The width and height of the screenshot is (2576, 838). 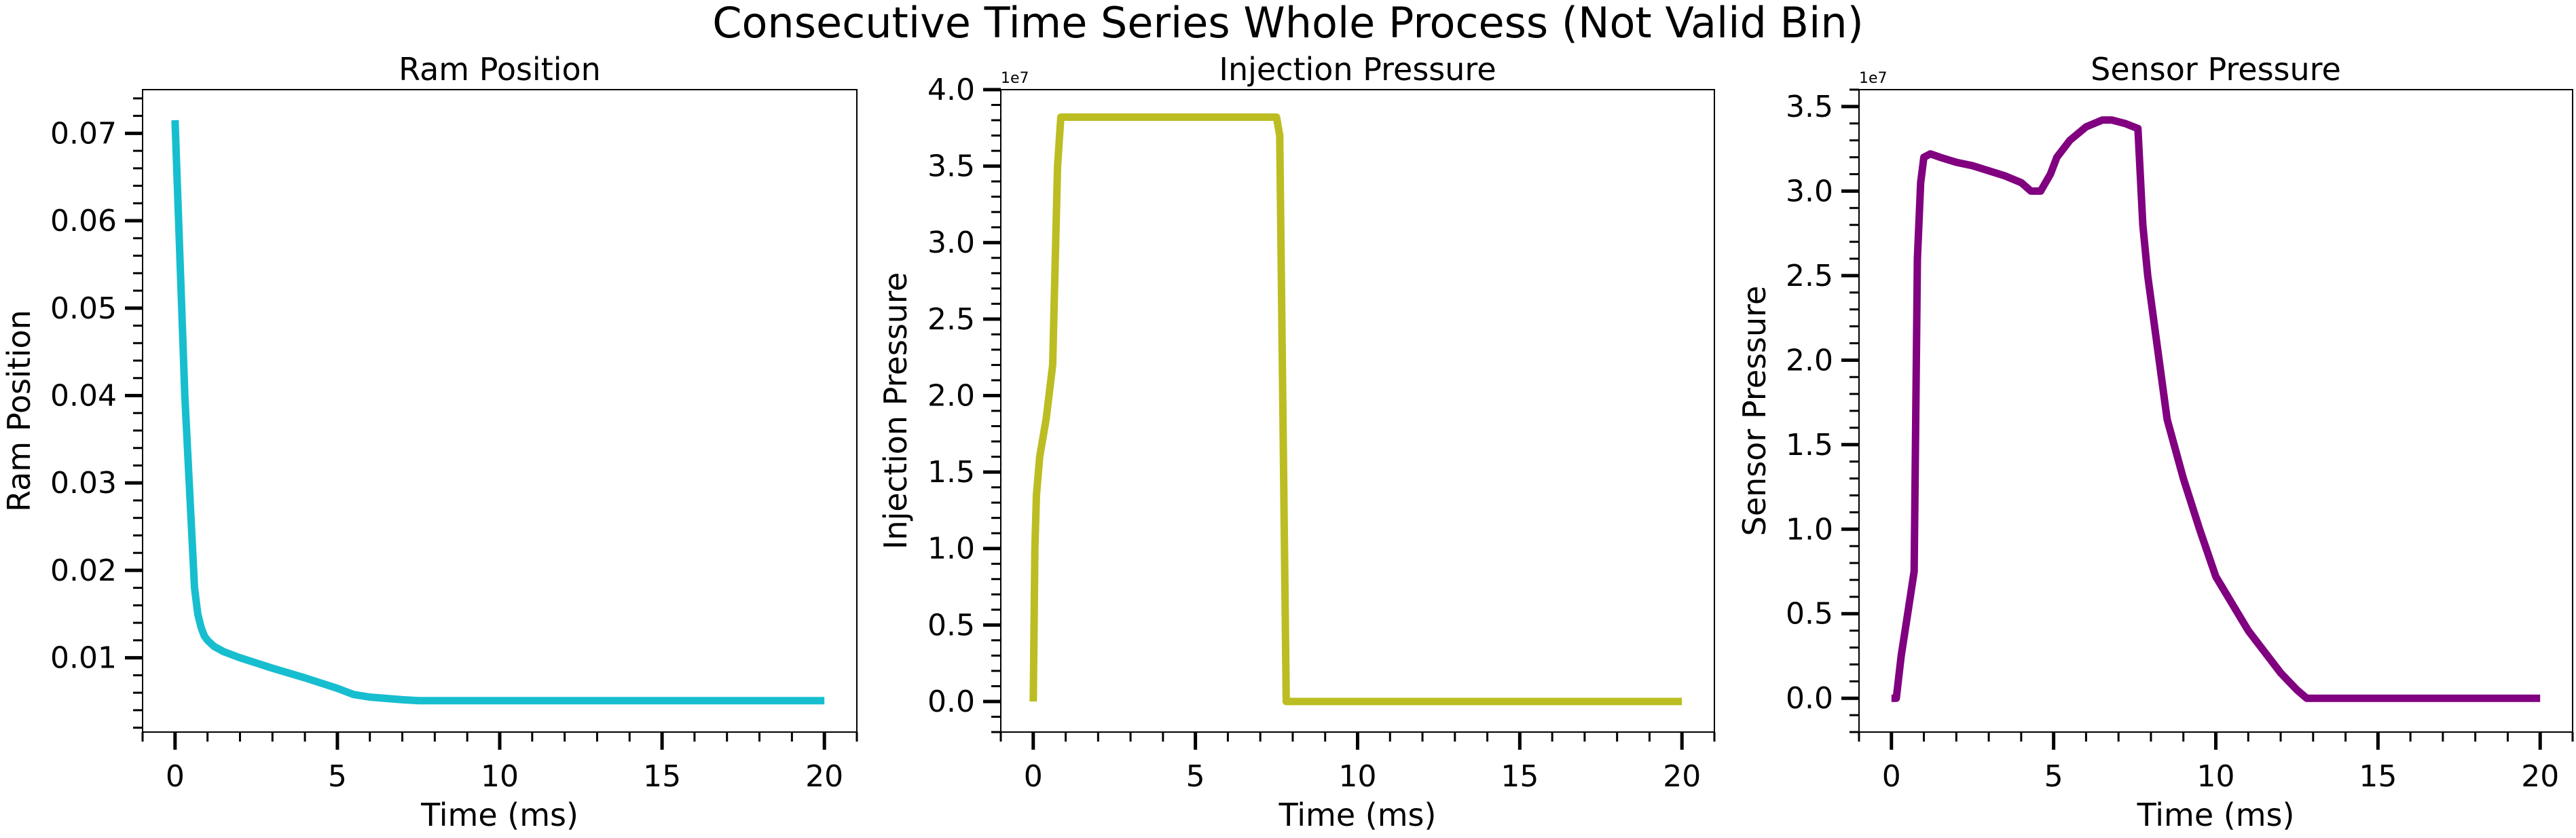 I want to click on injection-pressure-x-axis-label: Time (ms), so click(x=1357, y=815).